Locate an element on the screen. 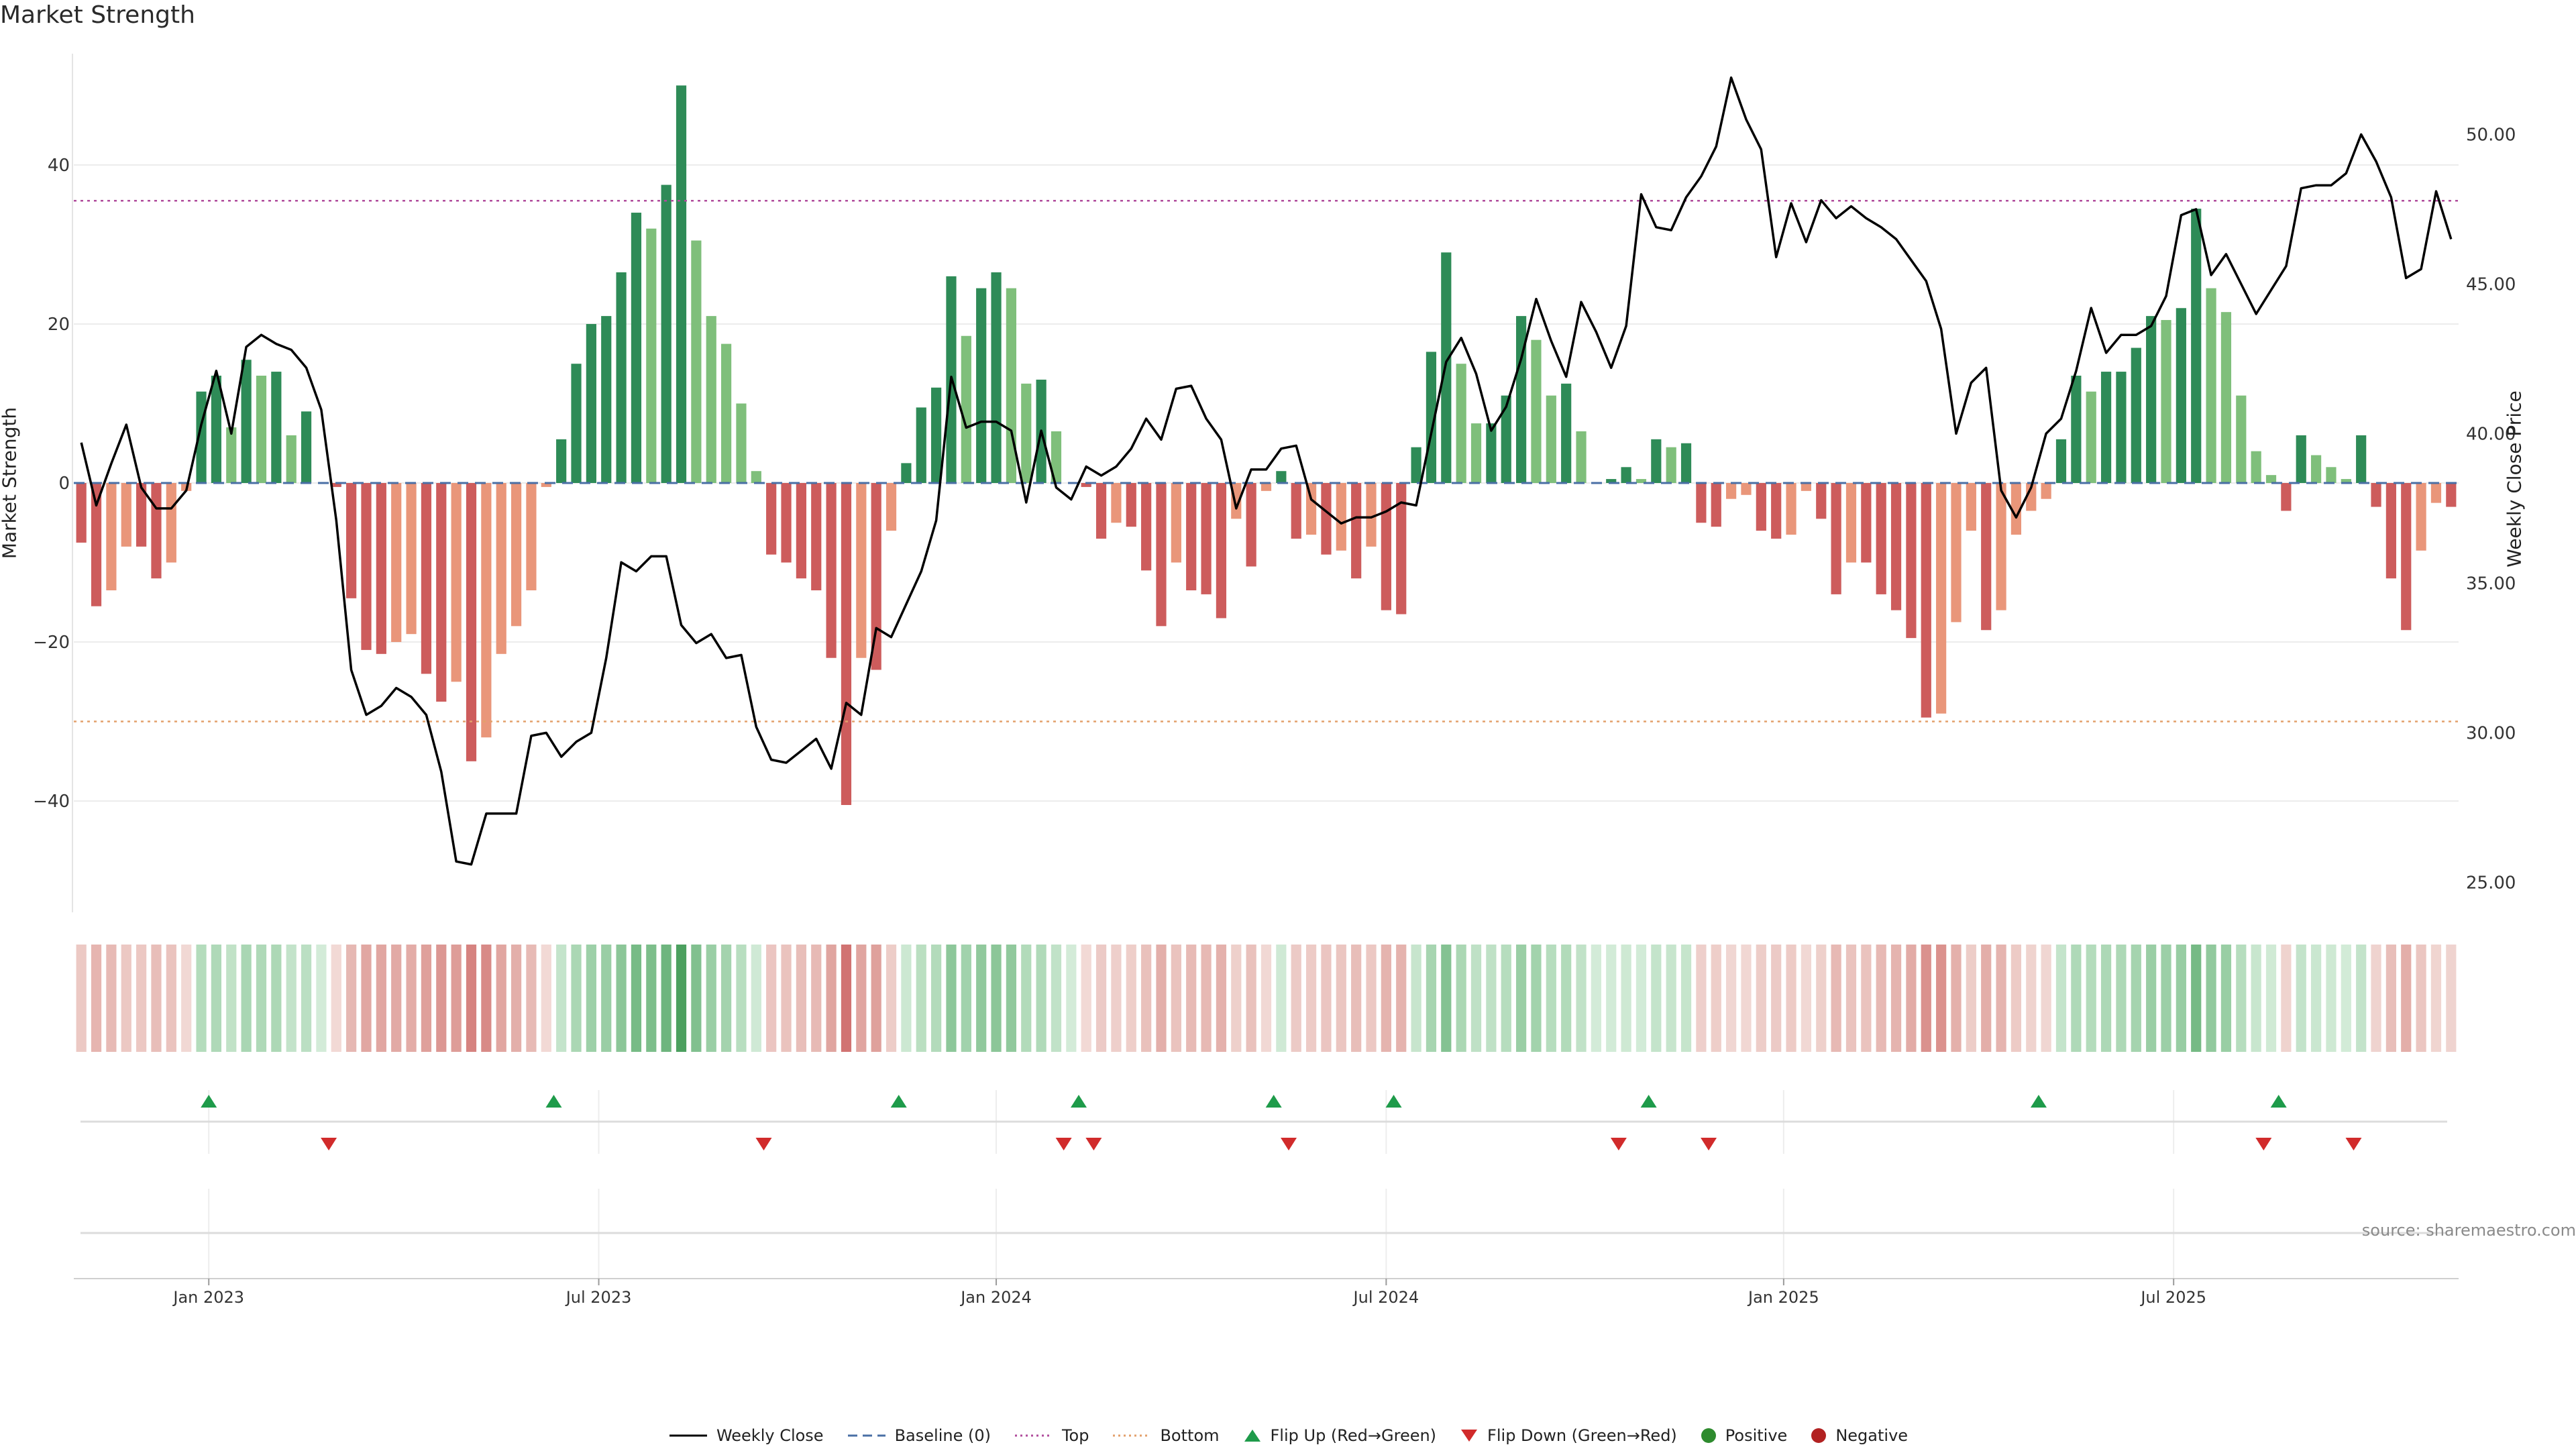 This screenshot has width=2576, height=1449. legend-label: Weekly Close is located at coordinates (770, 1435).